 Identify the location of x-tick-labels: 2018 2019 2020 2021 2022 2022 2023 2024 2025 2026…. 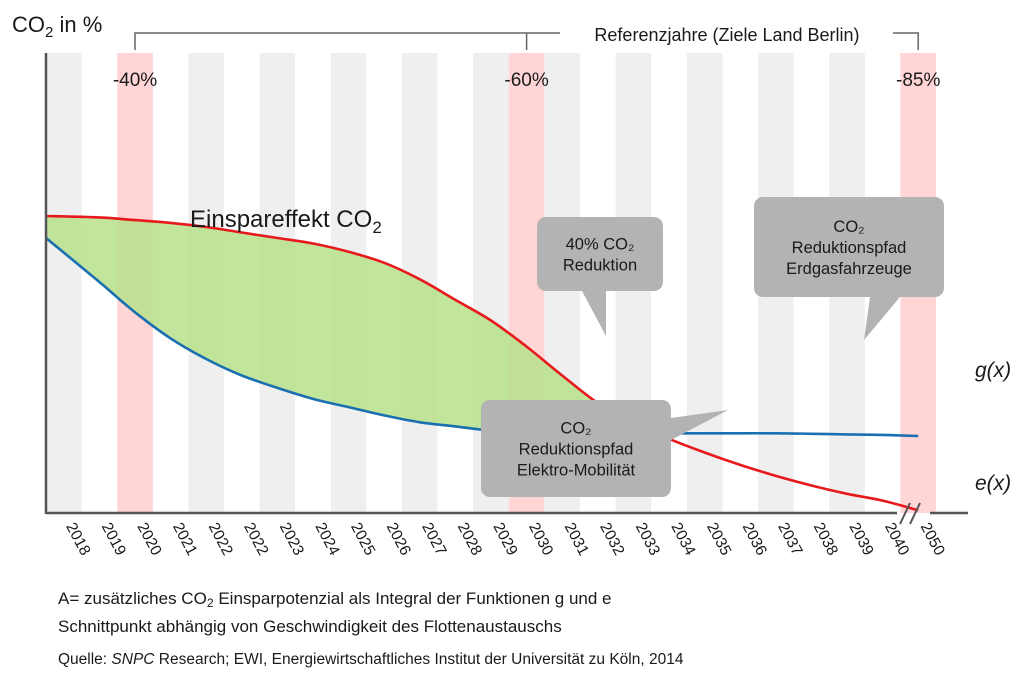
(505, 539).